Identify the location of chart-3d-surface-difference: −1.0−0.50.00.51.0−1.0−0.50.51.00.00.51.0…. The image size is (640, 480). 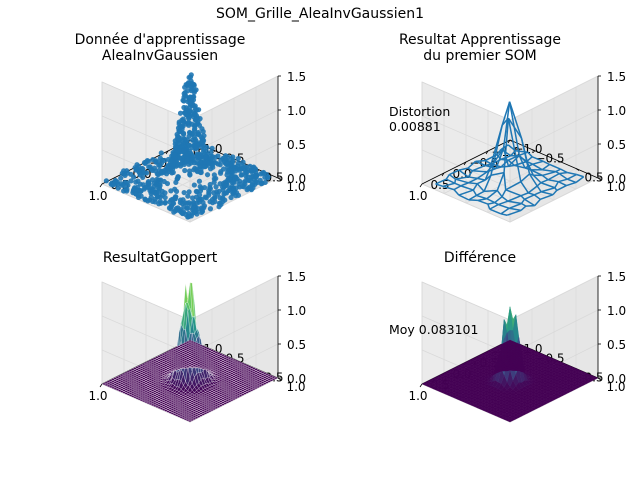
(517, 346).